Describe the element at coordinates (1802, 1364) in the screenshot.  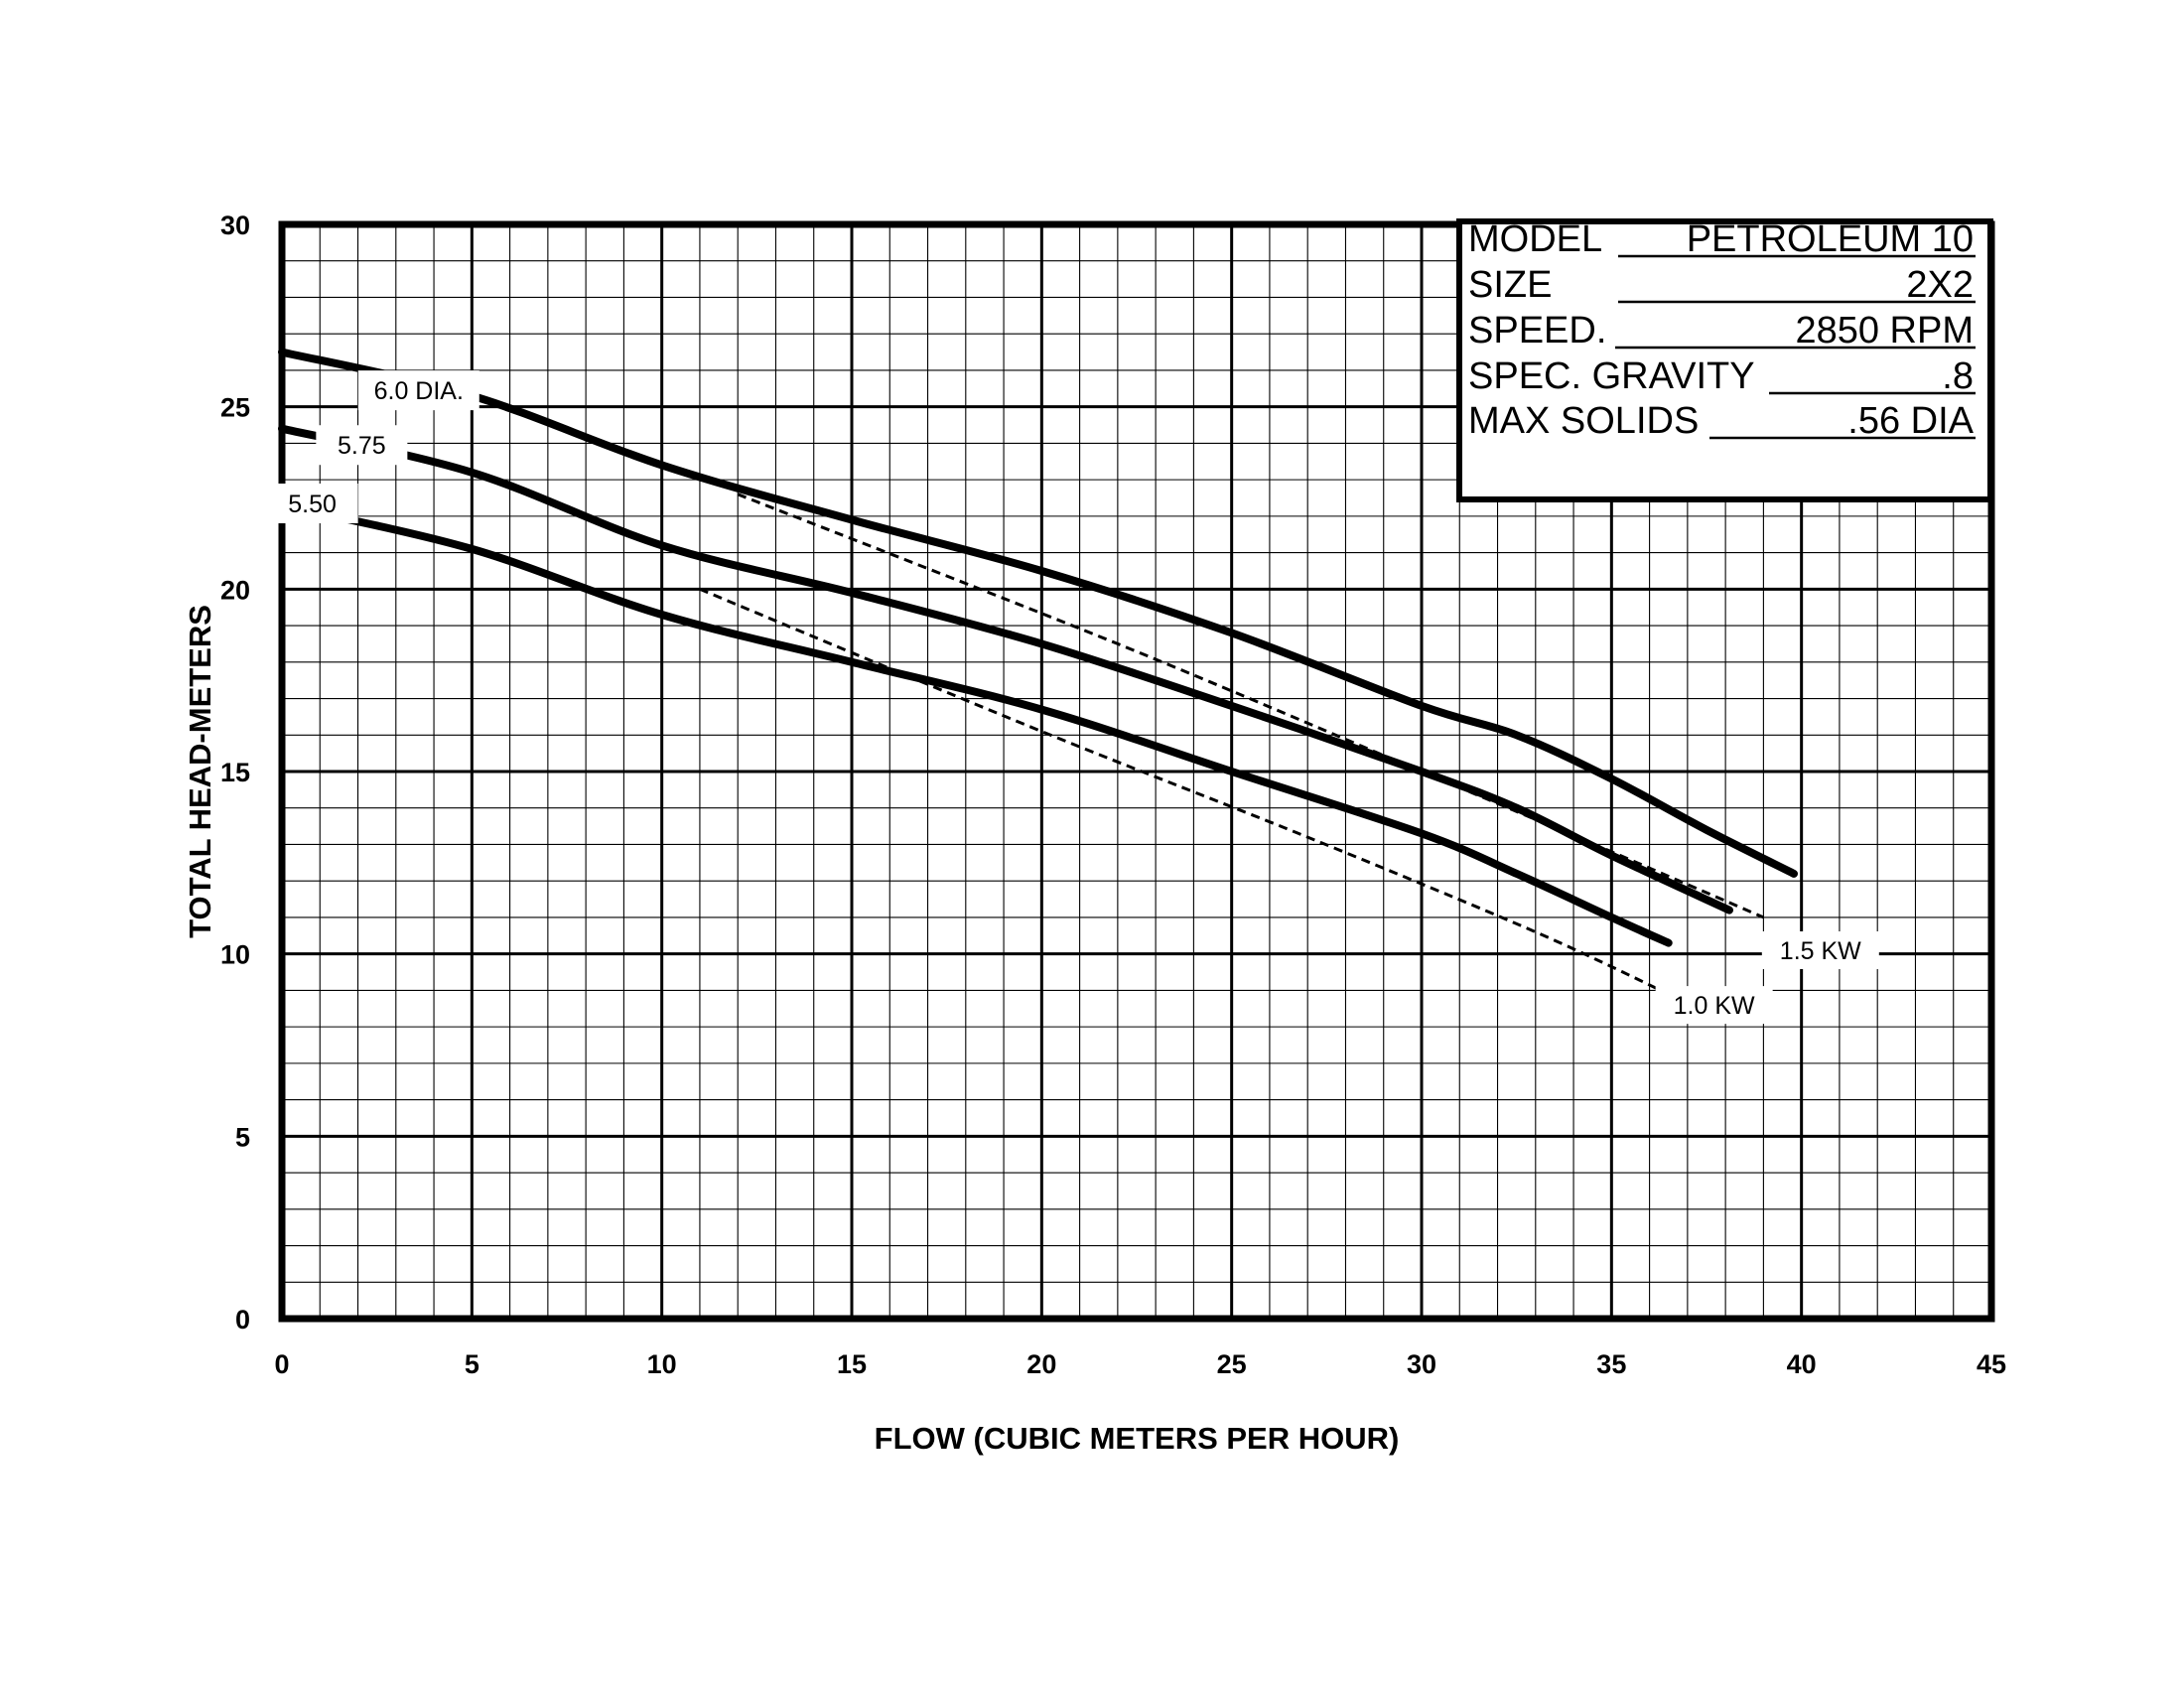
I see `x-tick-label: 40` at that location.